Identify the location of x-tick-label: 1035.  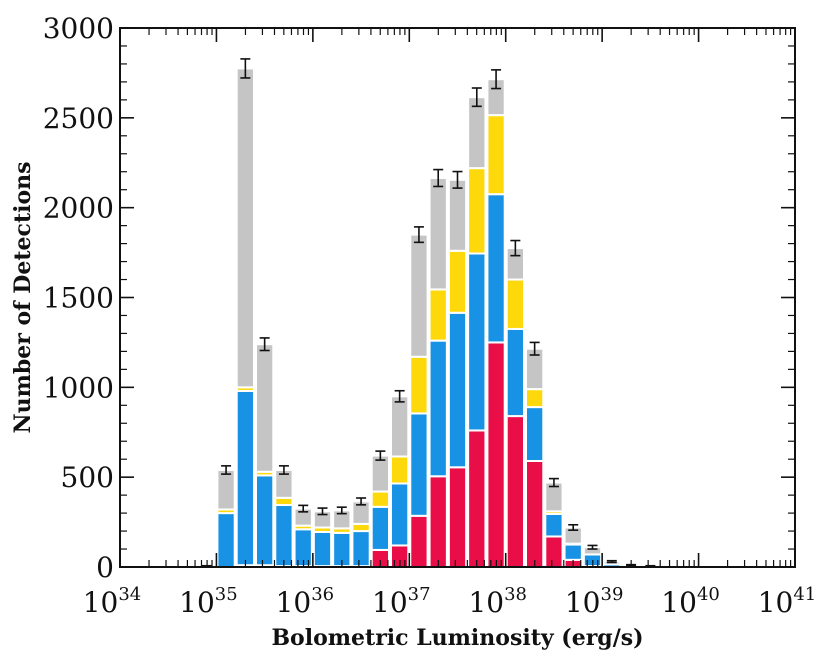
(208, 601).